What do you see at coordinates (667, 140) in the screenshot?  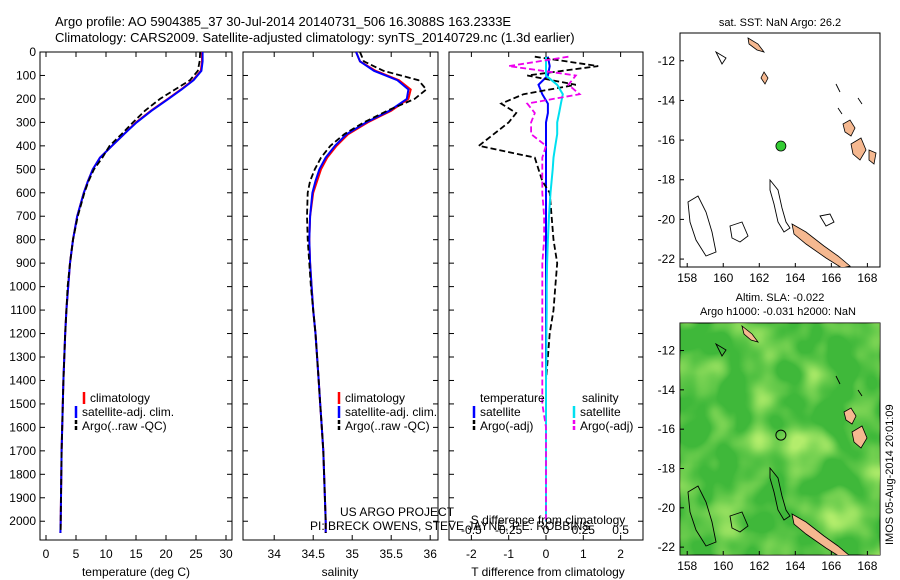 I see `map-y-tick-label: -16` at bounding box center [667, 140].